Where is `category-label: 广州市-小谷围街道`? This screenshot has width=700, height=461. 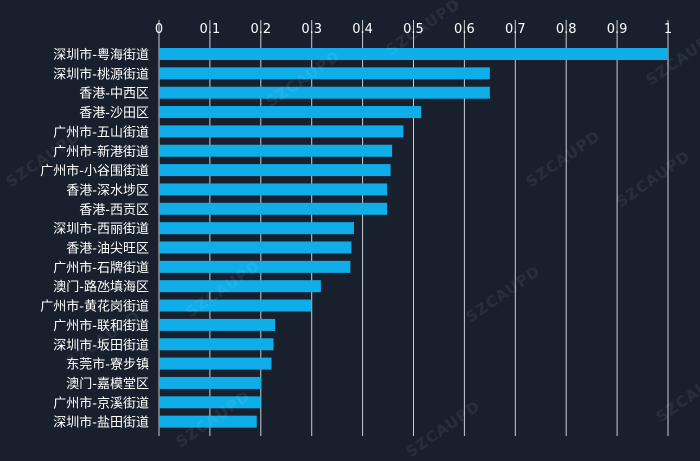 category-label: 广州市-小谷围街道 is located at coordinates (94, 171).